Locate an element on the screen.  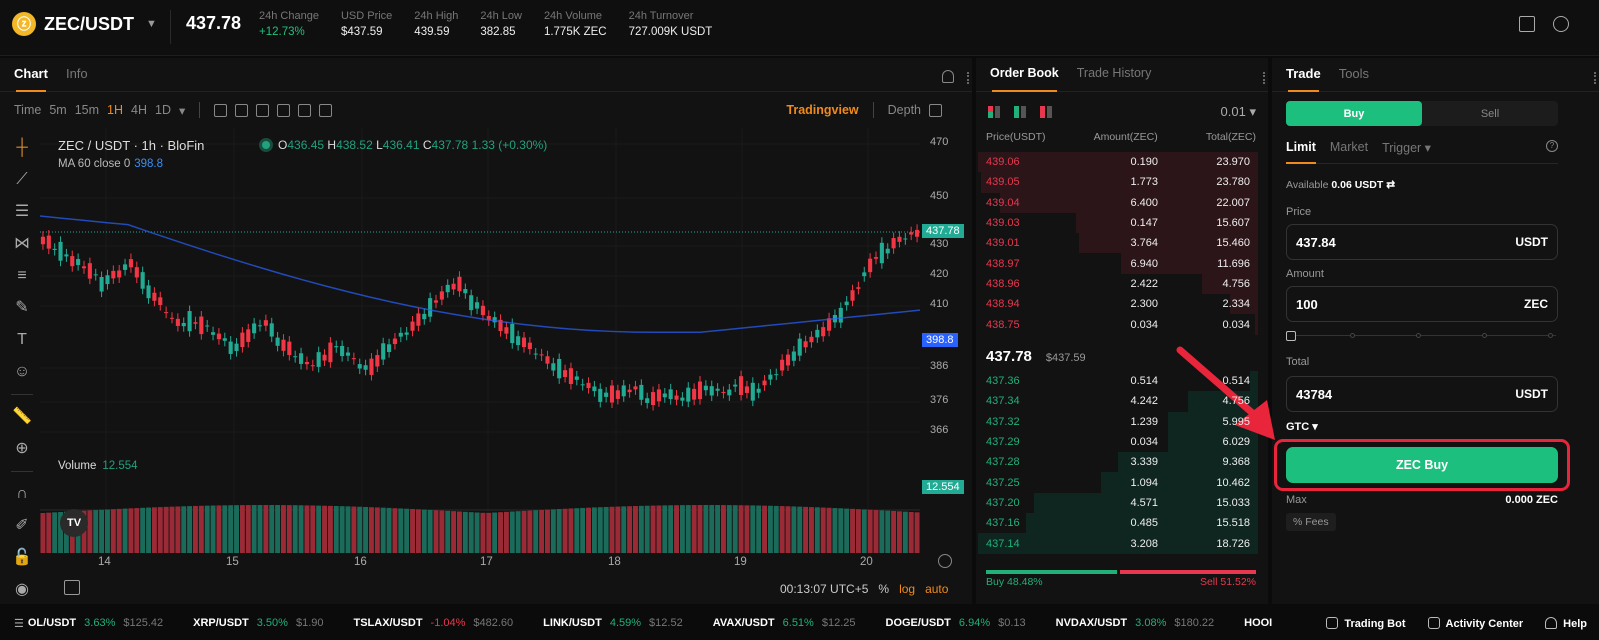
order-type-trigger: Trigger ▾ is located at coordinates (1406, 148).